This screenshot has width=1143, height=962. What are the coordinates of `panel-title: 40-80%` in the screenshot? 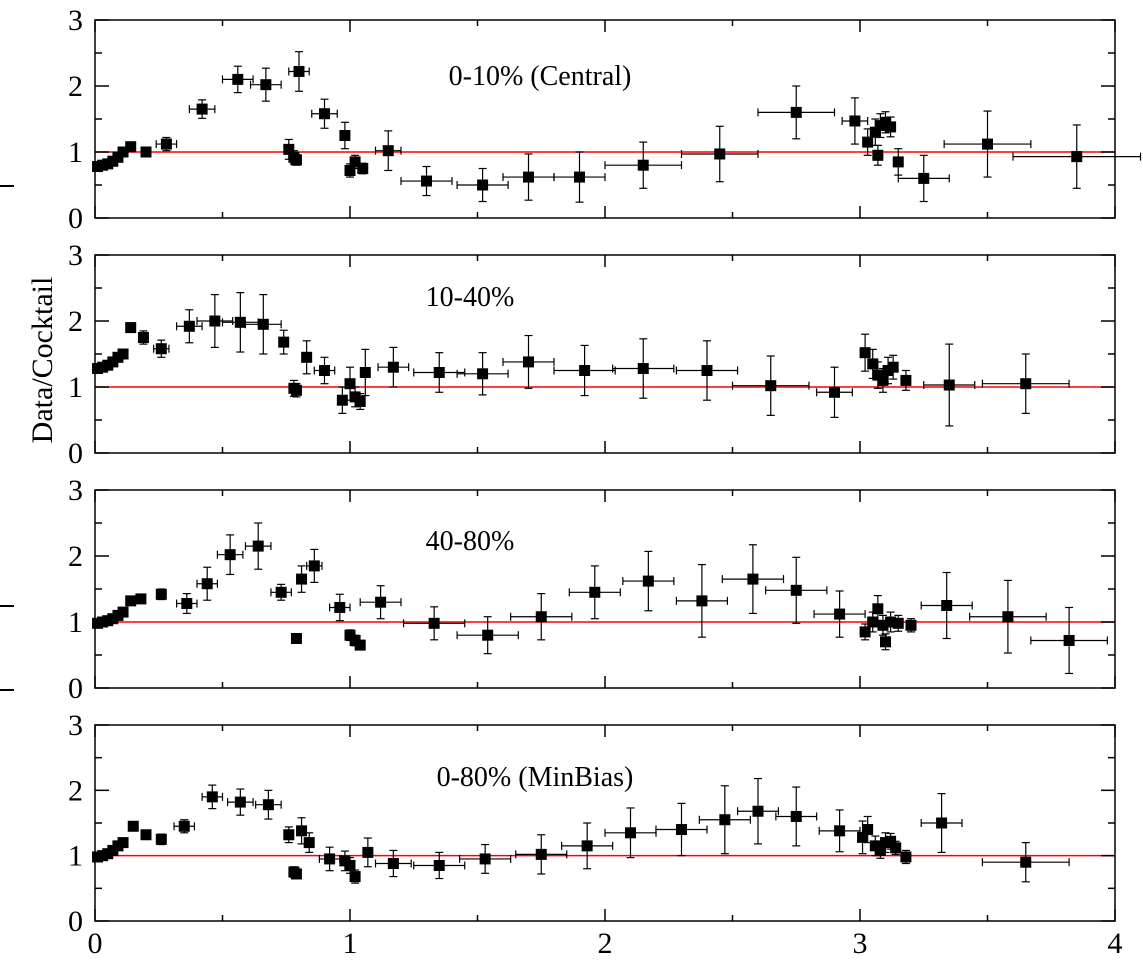 It's located at (470, 541).